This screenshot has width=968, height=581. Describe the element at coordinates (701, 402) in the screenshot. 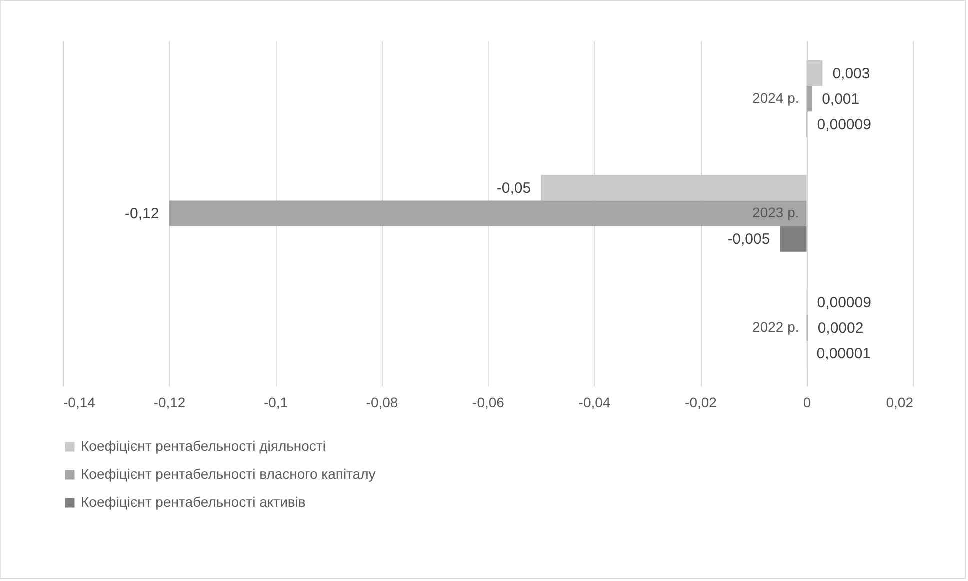

I see `x-tick-label: -0,02` at that location.